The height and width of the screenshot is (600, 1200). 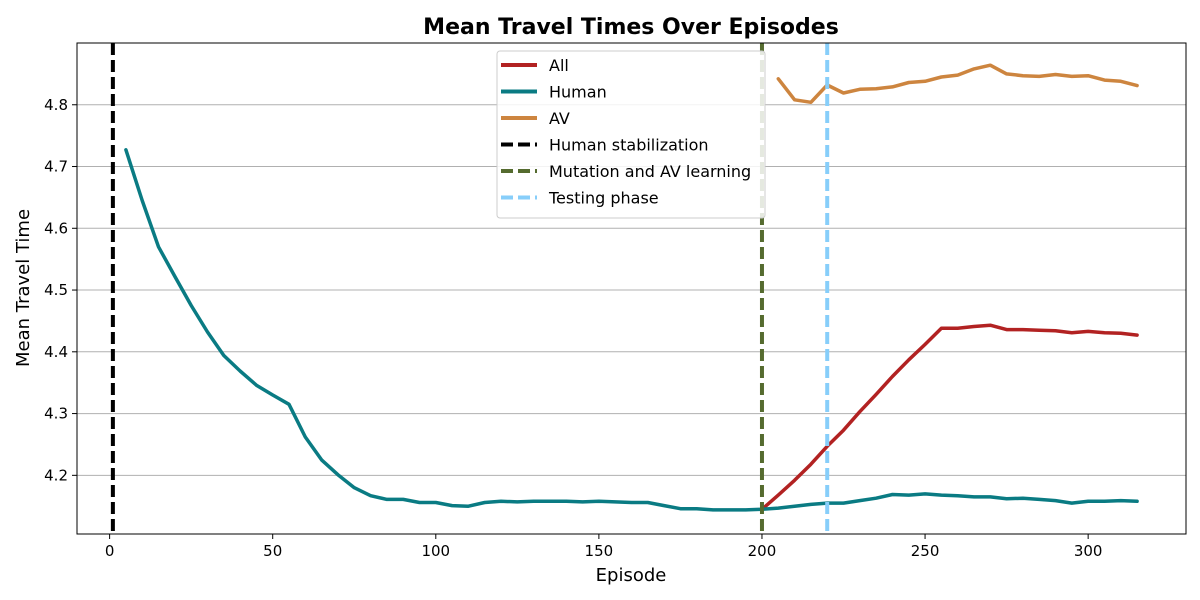 What do you see at coordinates (578, 92) in the screenshot?
I see `legend-label: Human` at bounding box center [578, 92].